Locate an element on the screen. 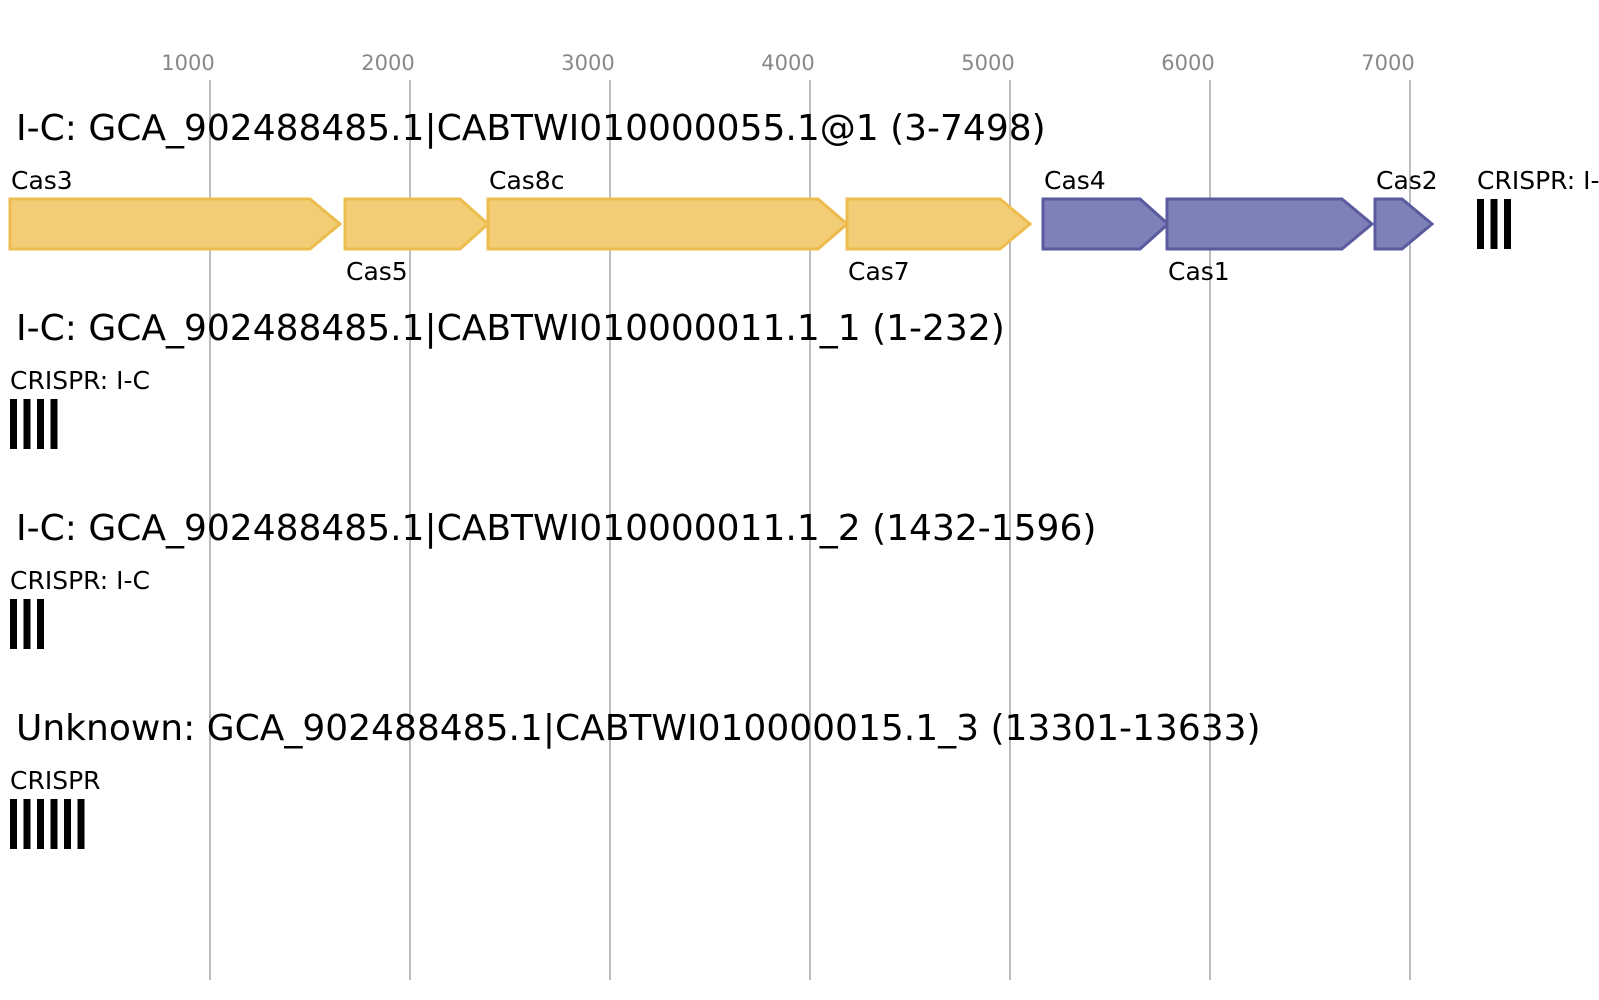 This screenshot has width=1599, height=1000. tick-label-4000: 4000 is located at coordinates (787, 63).